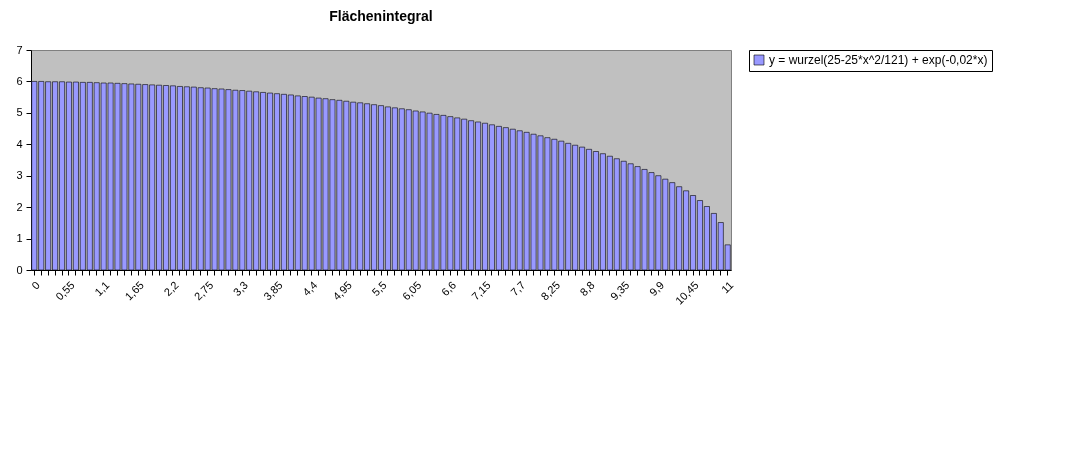 The width and height of the screenshot is (1088, 460). What do you see at coordinates (19, 49) in the screenshot?
I see `y-tick-label: 7` at bounding box center [19, 49].